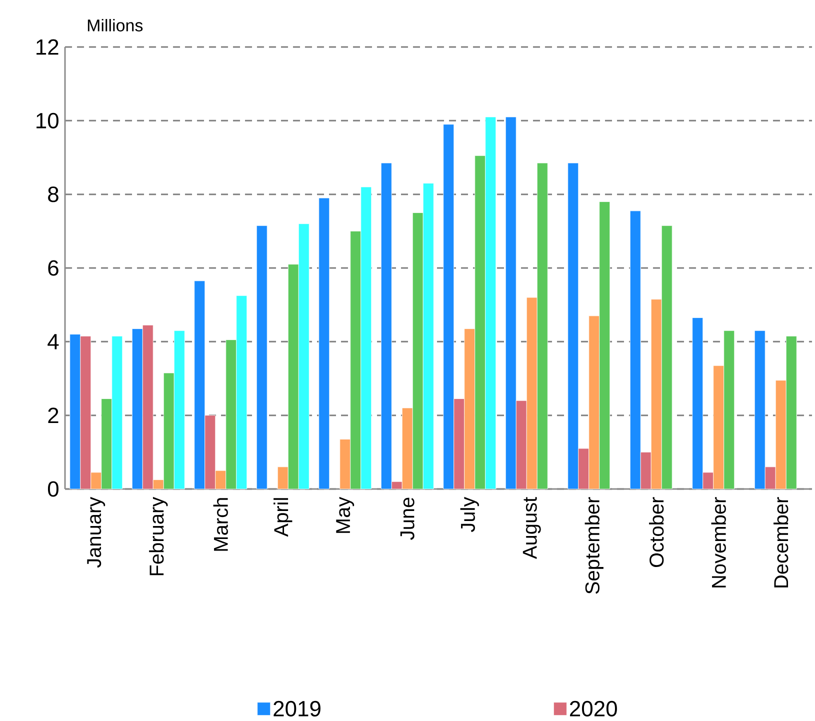 The width and height of the screenshot is (815, 721). Describe the element at coordinates (345, 514) in the screenshot. I see `x-tick-label: May` at that location.